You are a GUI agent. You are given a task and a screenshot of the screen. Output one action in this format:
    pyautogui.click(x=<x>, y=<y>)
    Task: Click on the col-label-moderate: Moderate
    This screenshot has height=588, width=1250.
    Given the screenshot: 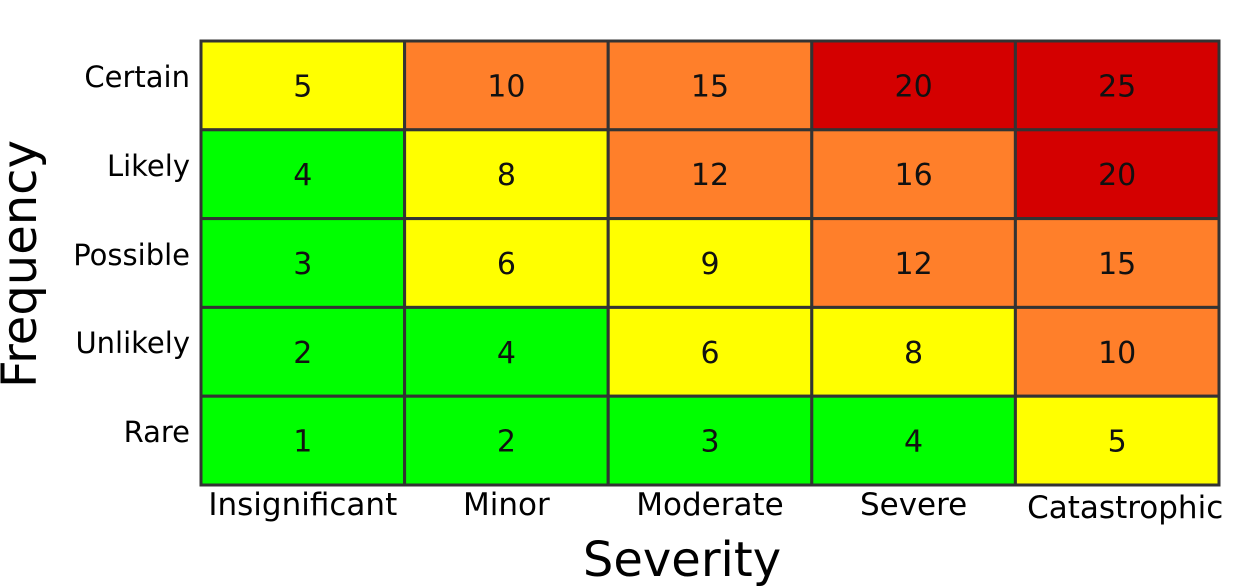 What is the action you would take?
    pyautogui.click(x=710, y=505)
    